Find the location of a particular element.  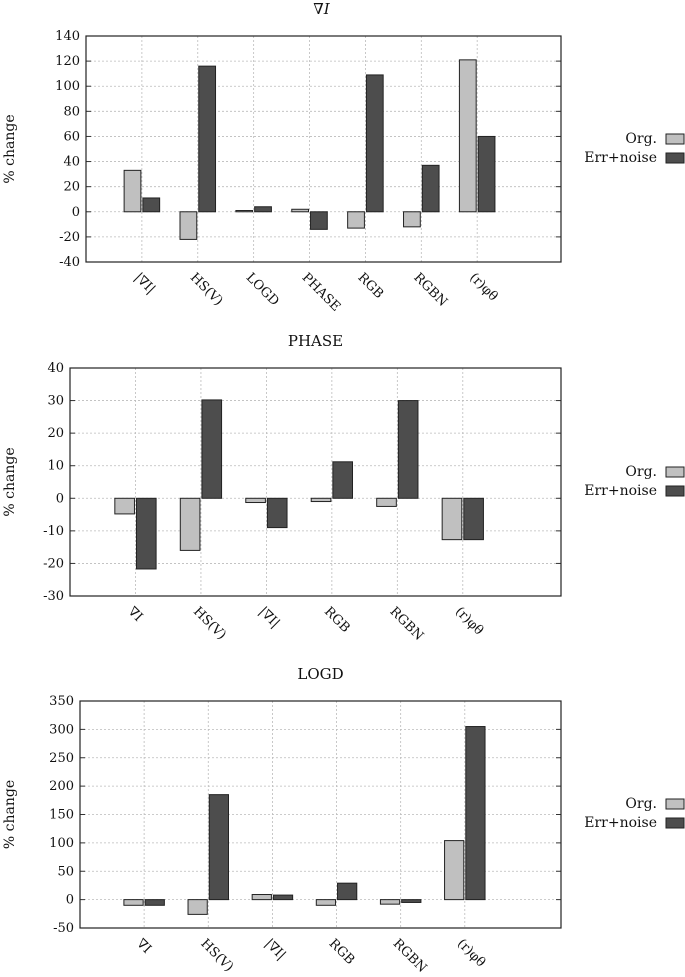

chart-title: LOGD is located at coordinates (320, 674).